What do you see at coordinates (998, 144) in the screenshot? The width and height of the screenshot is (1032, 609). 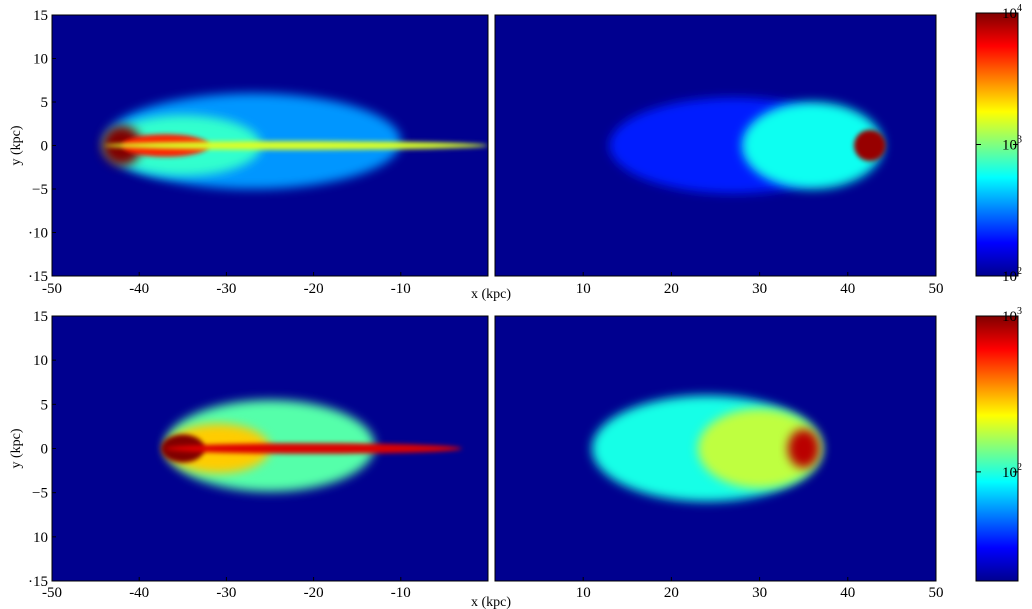 I see `top-colorbar: 10⁴ 10³ 10²` at bounding box center [998, 144].